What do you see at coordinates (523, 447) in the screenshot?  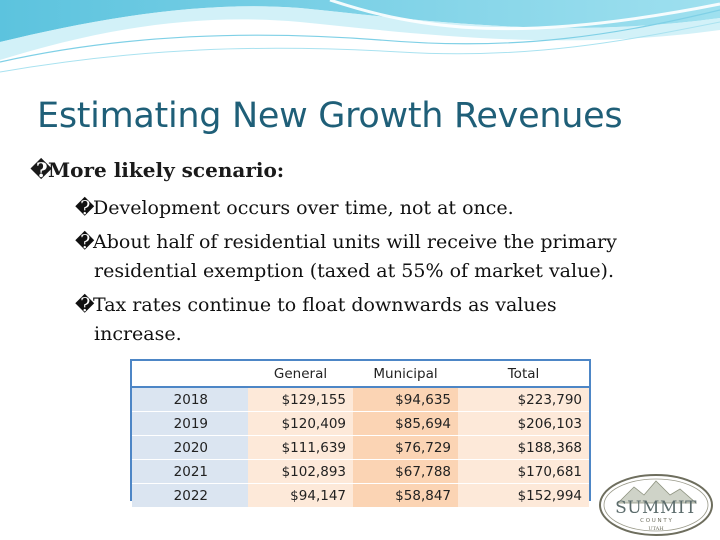 I see `total-cell: $188,368` at bounding box center [523, 447].